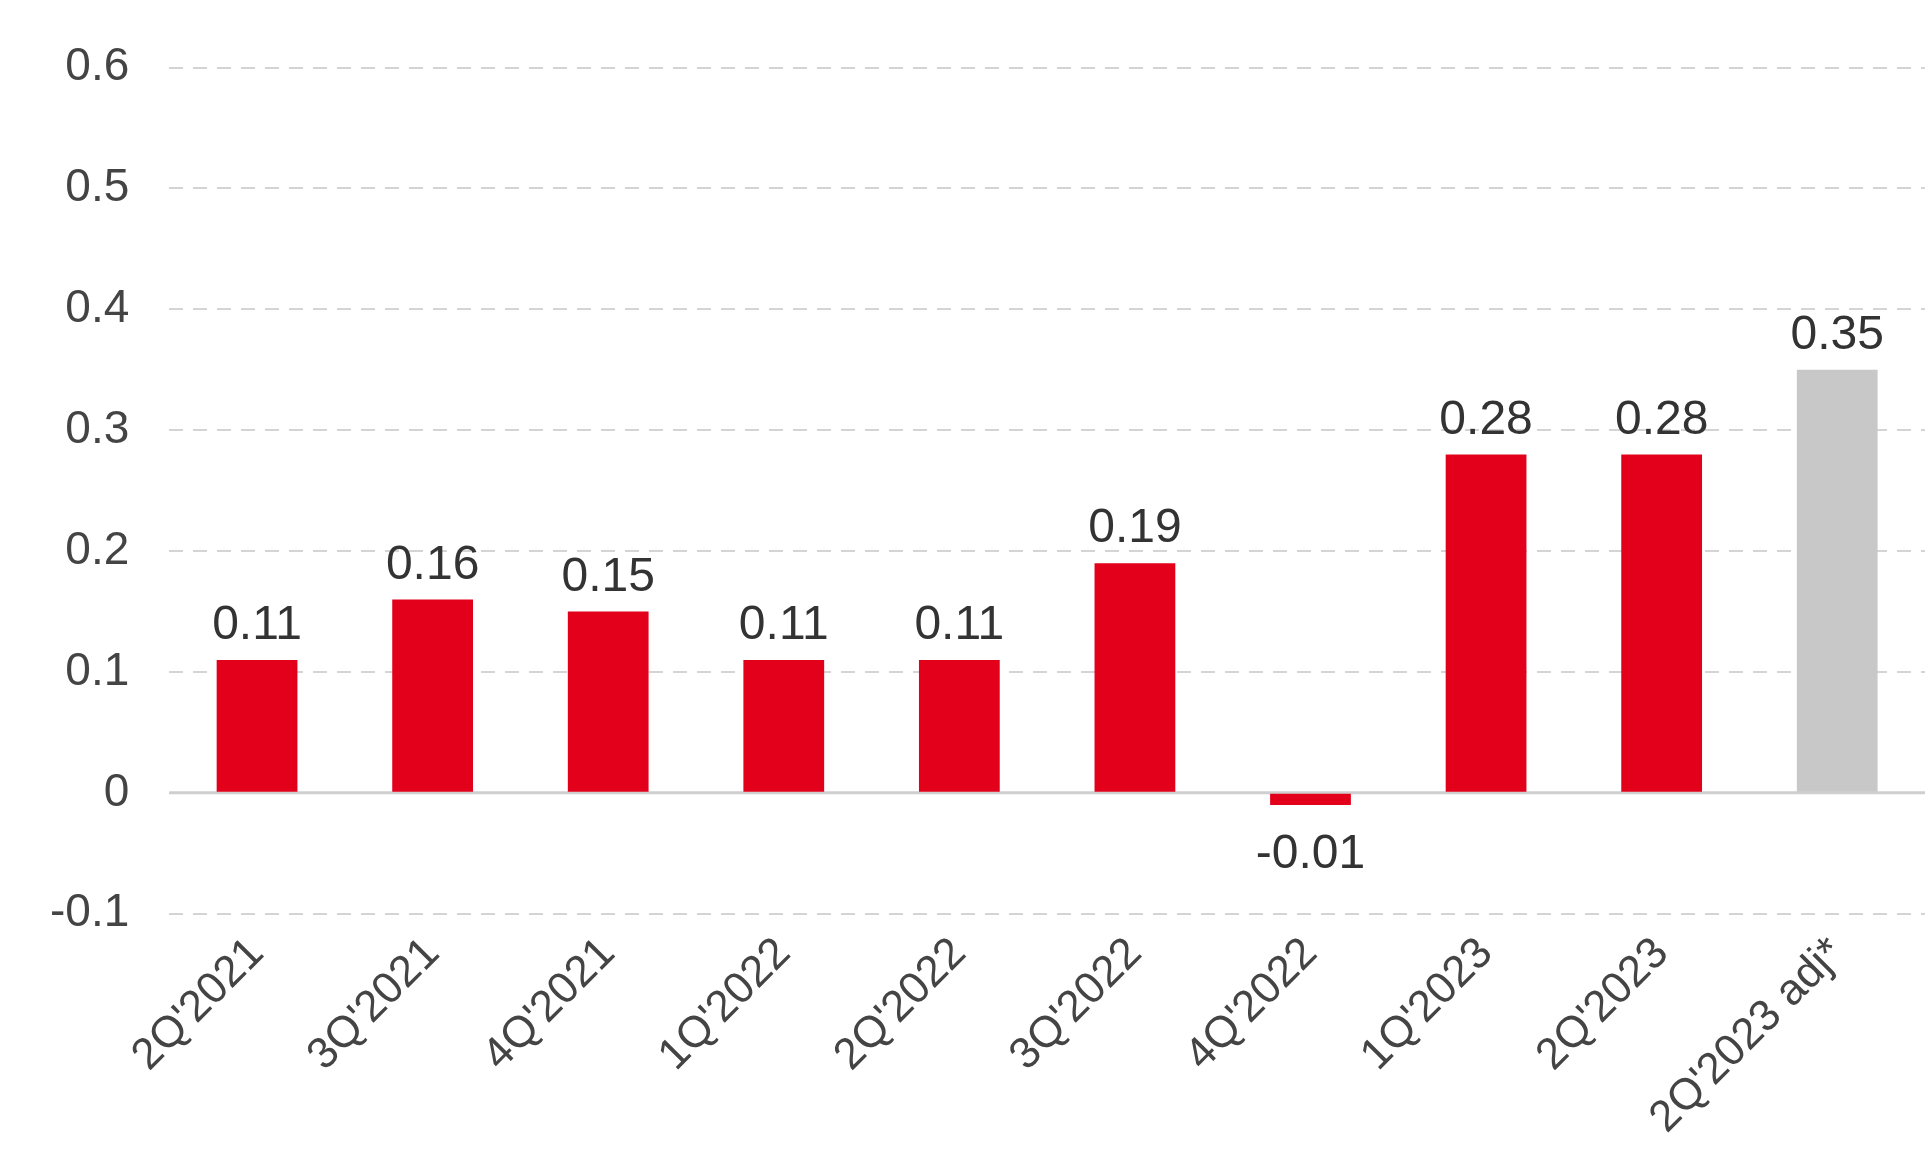 Image resolution: width=1925 pixels, height=1168 pixels. What do you see at coordinates (97, 668) in the screenshot?
I see `y-tick-label: 0.1` at bounding box center [97, 668].